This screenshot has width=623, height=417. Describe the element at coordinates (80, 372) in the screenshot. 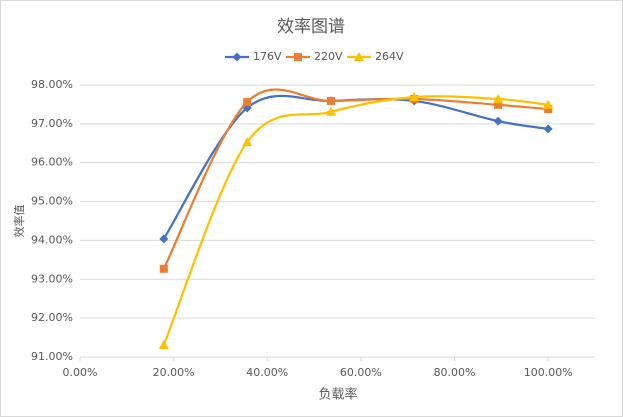

I see `x-tick-label: 0.00%` at that location.